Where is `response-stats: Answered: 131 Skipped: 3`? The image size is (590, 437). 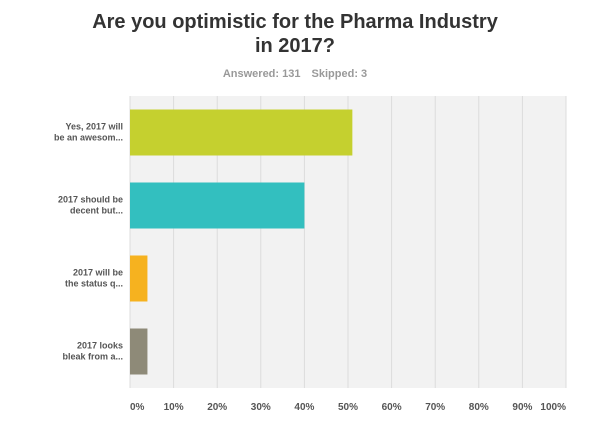 response-stats: Answered: 131 Skipped: 3 is located at coordinates (295, 74).